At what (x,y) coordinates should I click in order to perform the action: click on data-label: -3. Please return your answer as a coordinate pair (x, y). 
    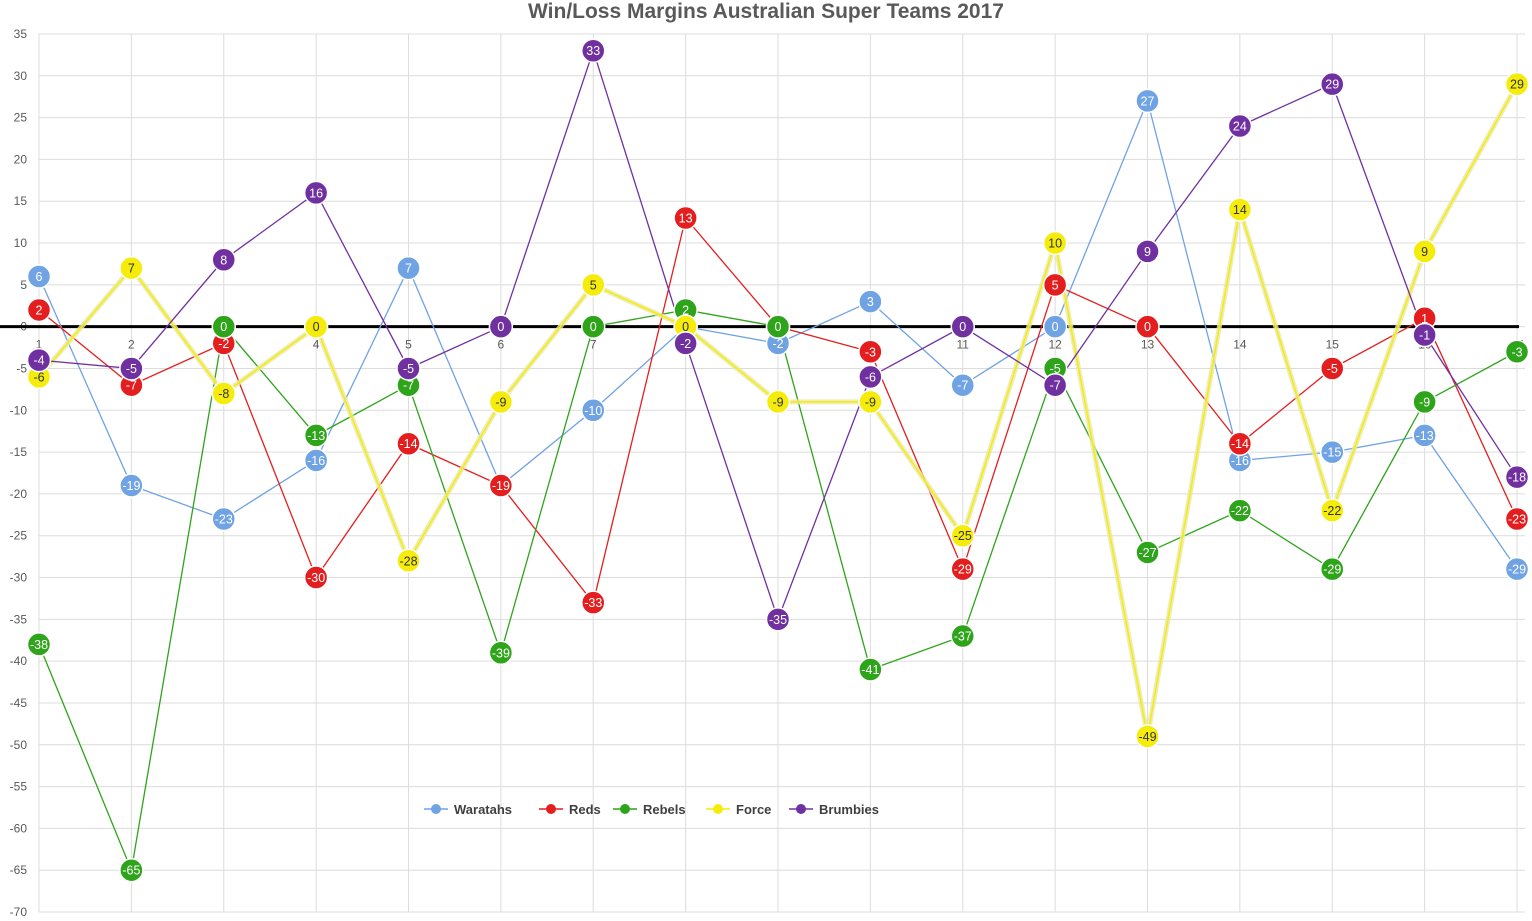
    Looking at the image, I should click on (870, 352).